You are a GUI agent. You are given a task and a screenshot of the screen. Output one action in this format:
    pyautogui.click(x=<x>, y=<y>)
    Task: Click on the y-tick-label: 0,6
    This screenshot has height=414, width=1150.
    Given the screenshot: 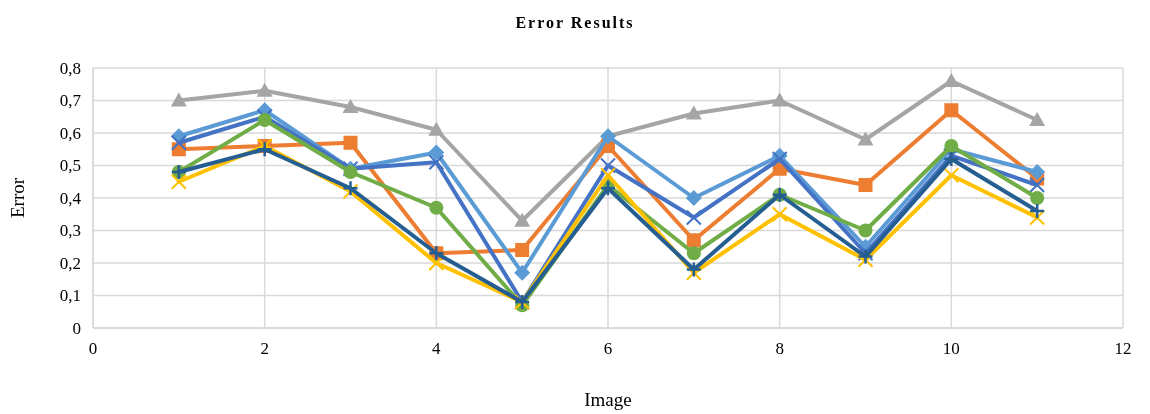 What is the action you would take?
    pyautogui.click(x=70, y=133)
    